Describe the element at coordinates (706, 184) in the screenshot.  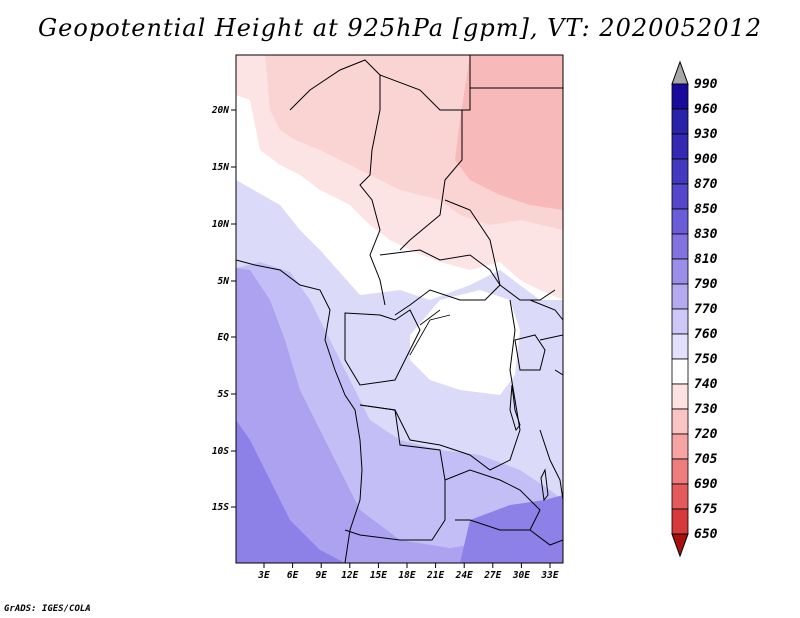
I see `colorbar-level-label: 870` at that location.